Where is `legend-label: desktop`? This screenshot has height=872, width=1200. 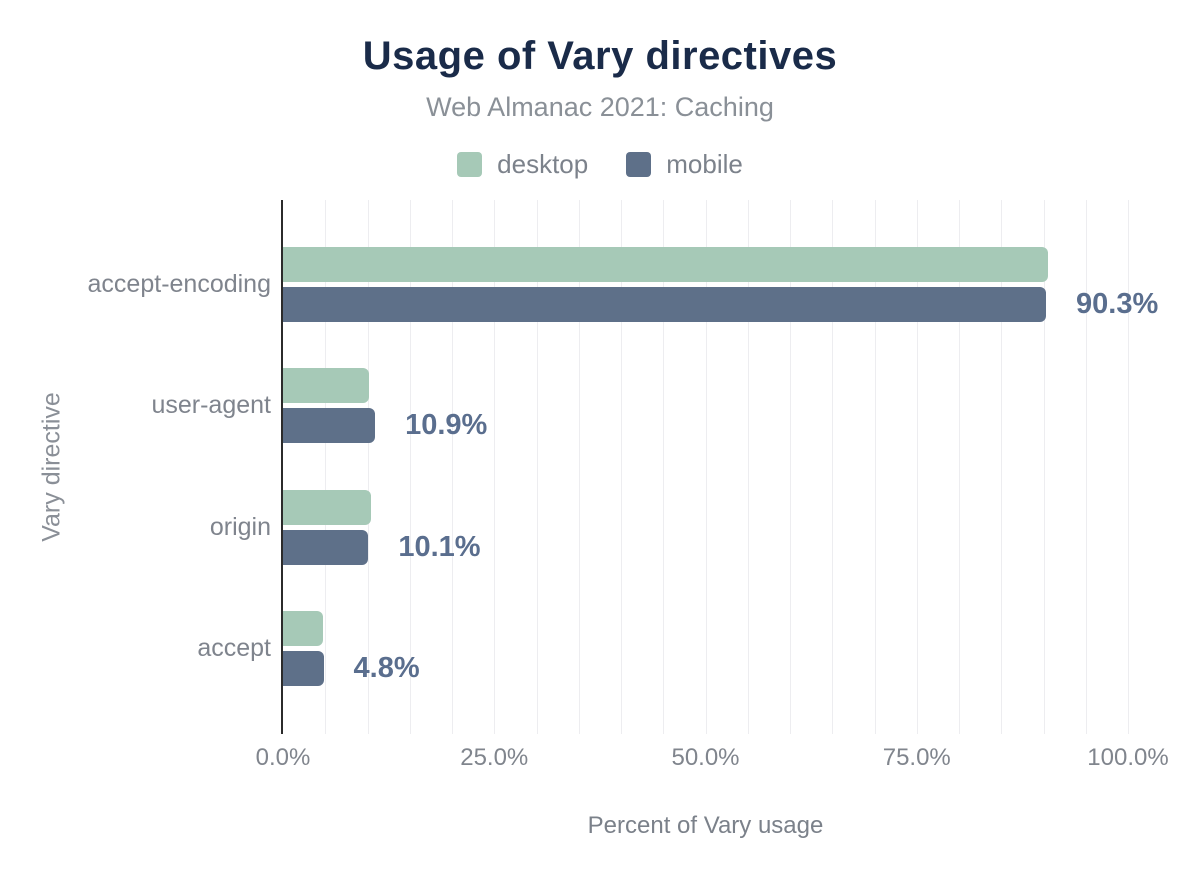 legend-label: desktop is located at coordinates (543, 164).